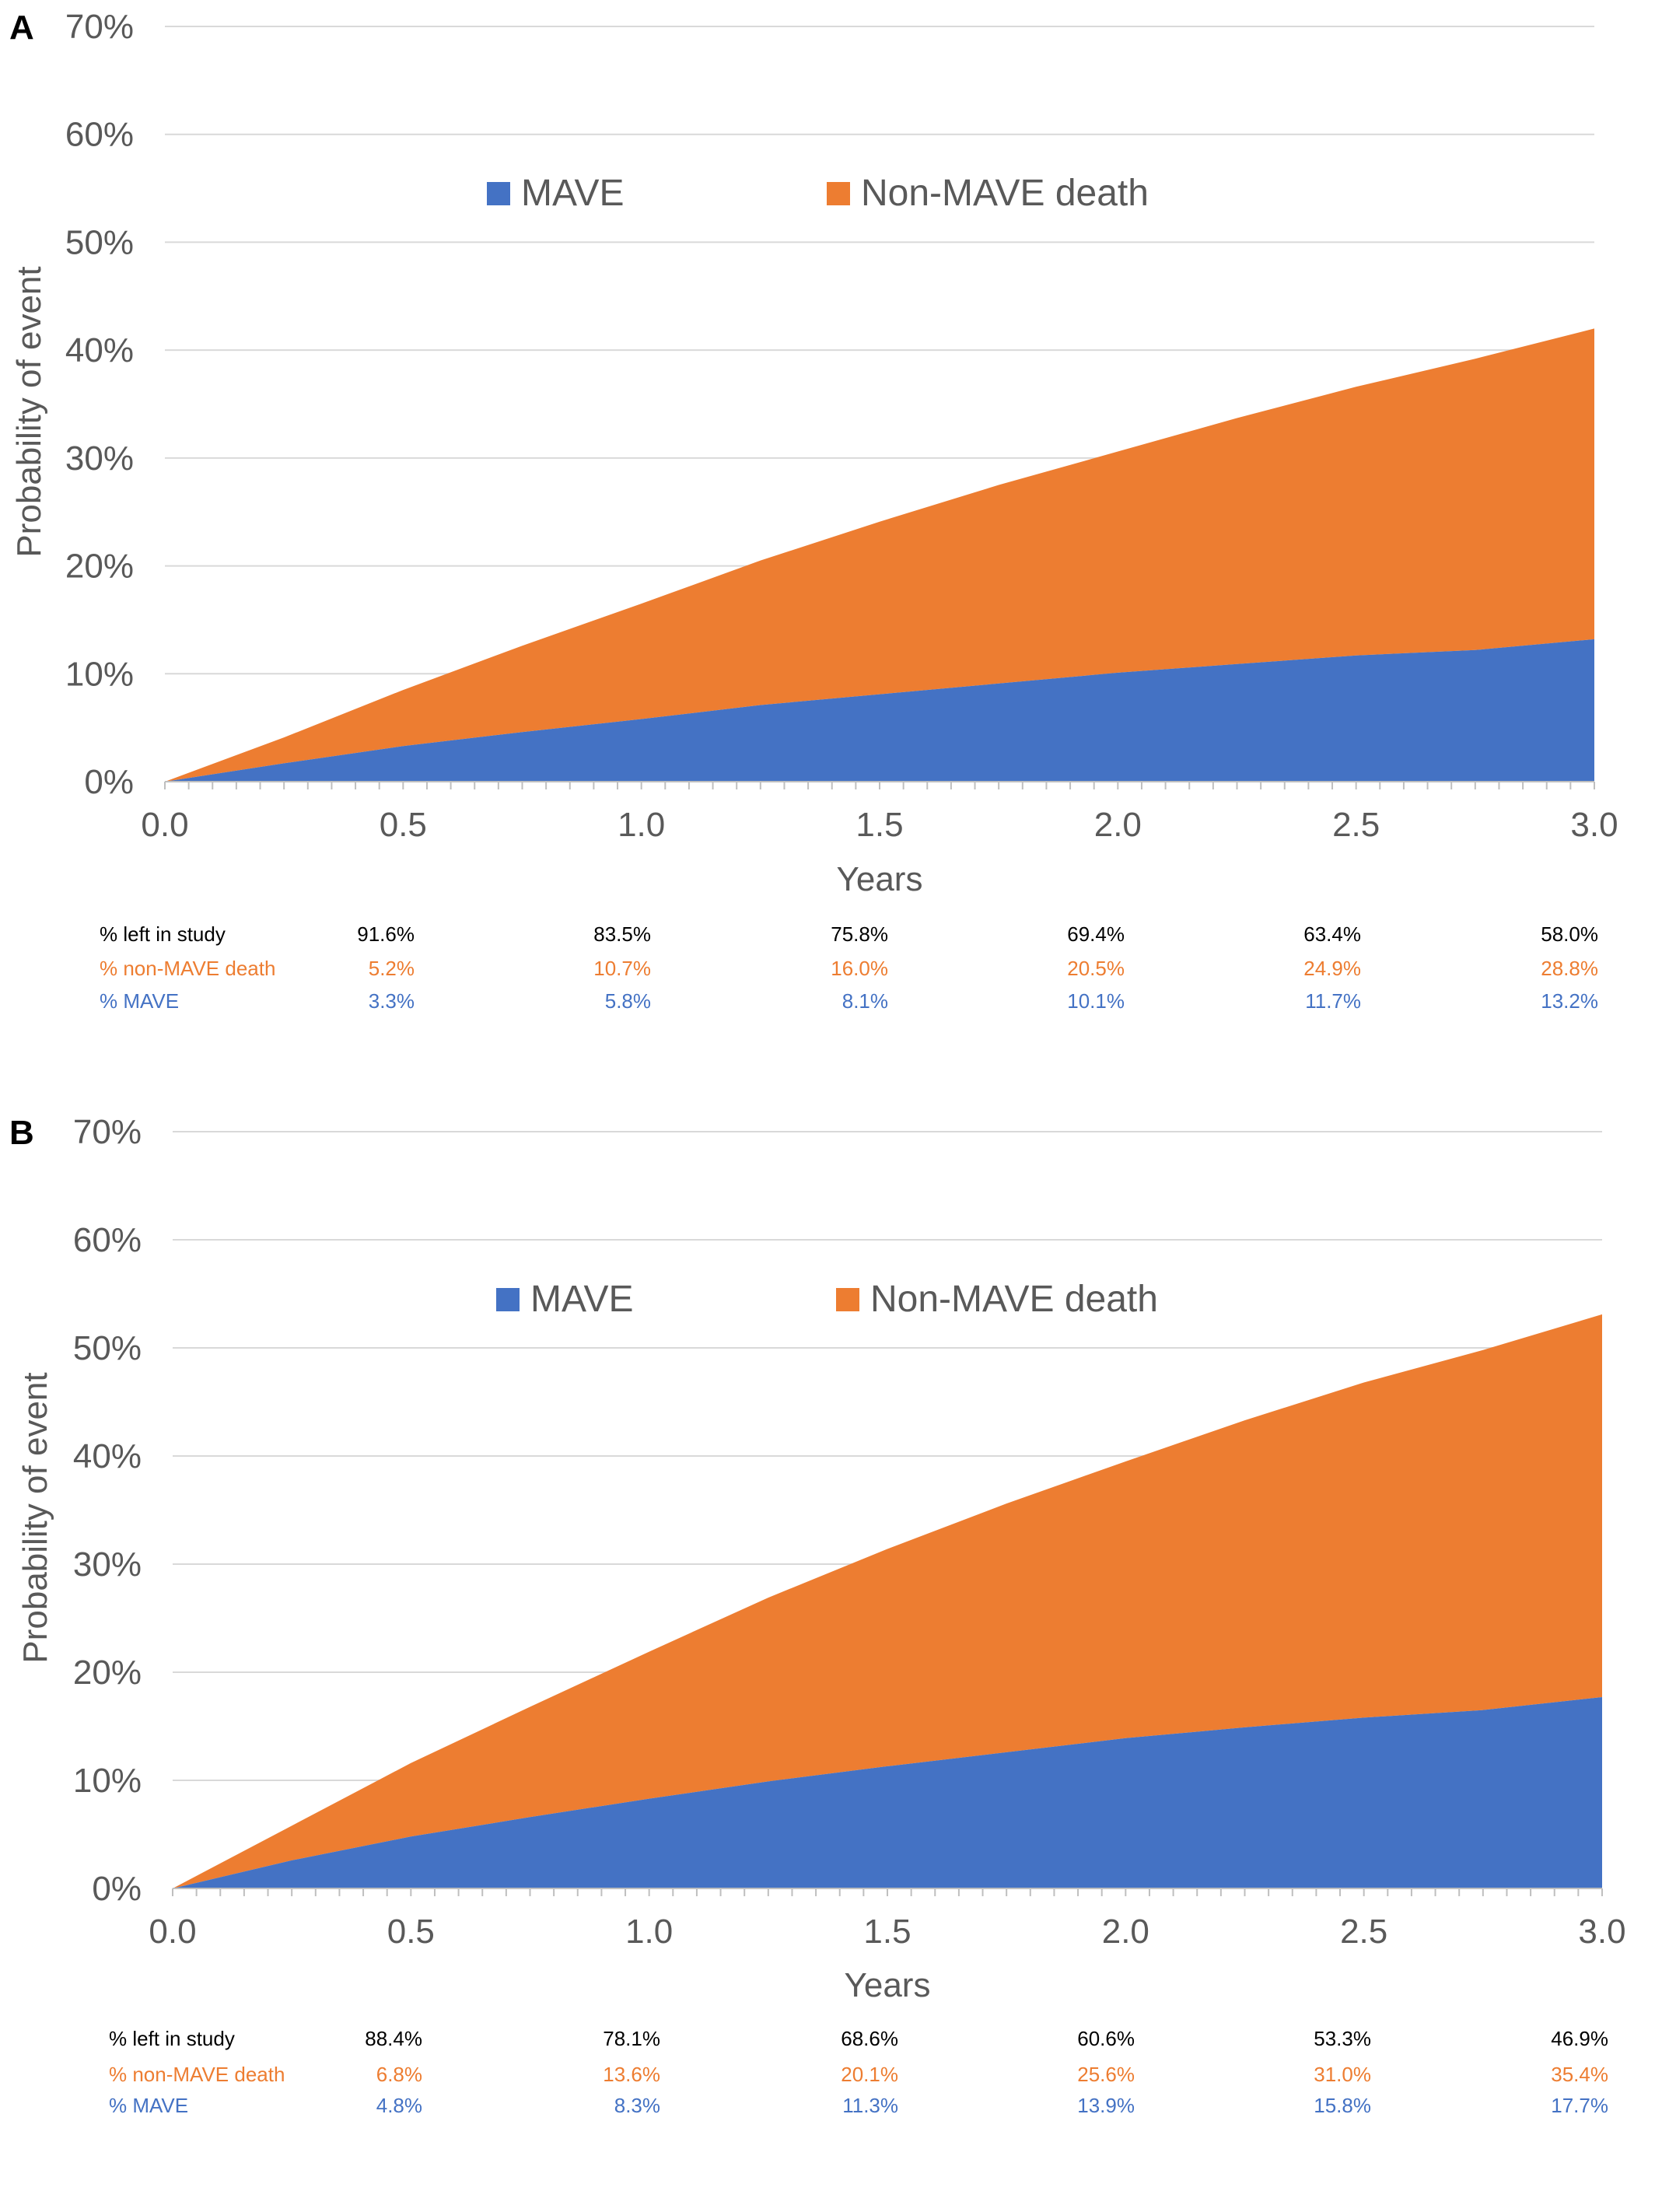 This screenshot has height=2212, width=1655. Describe the element at coordinates (631, 2039) in the screenshot. I see `table-cell: 78.1%` at that location.